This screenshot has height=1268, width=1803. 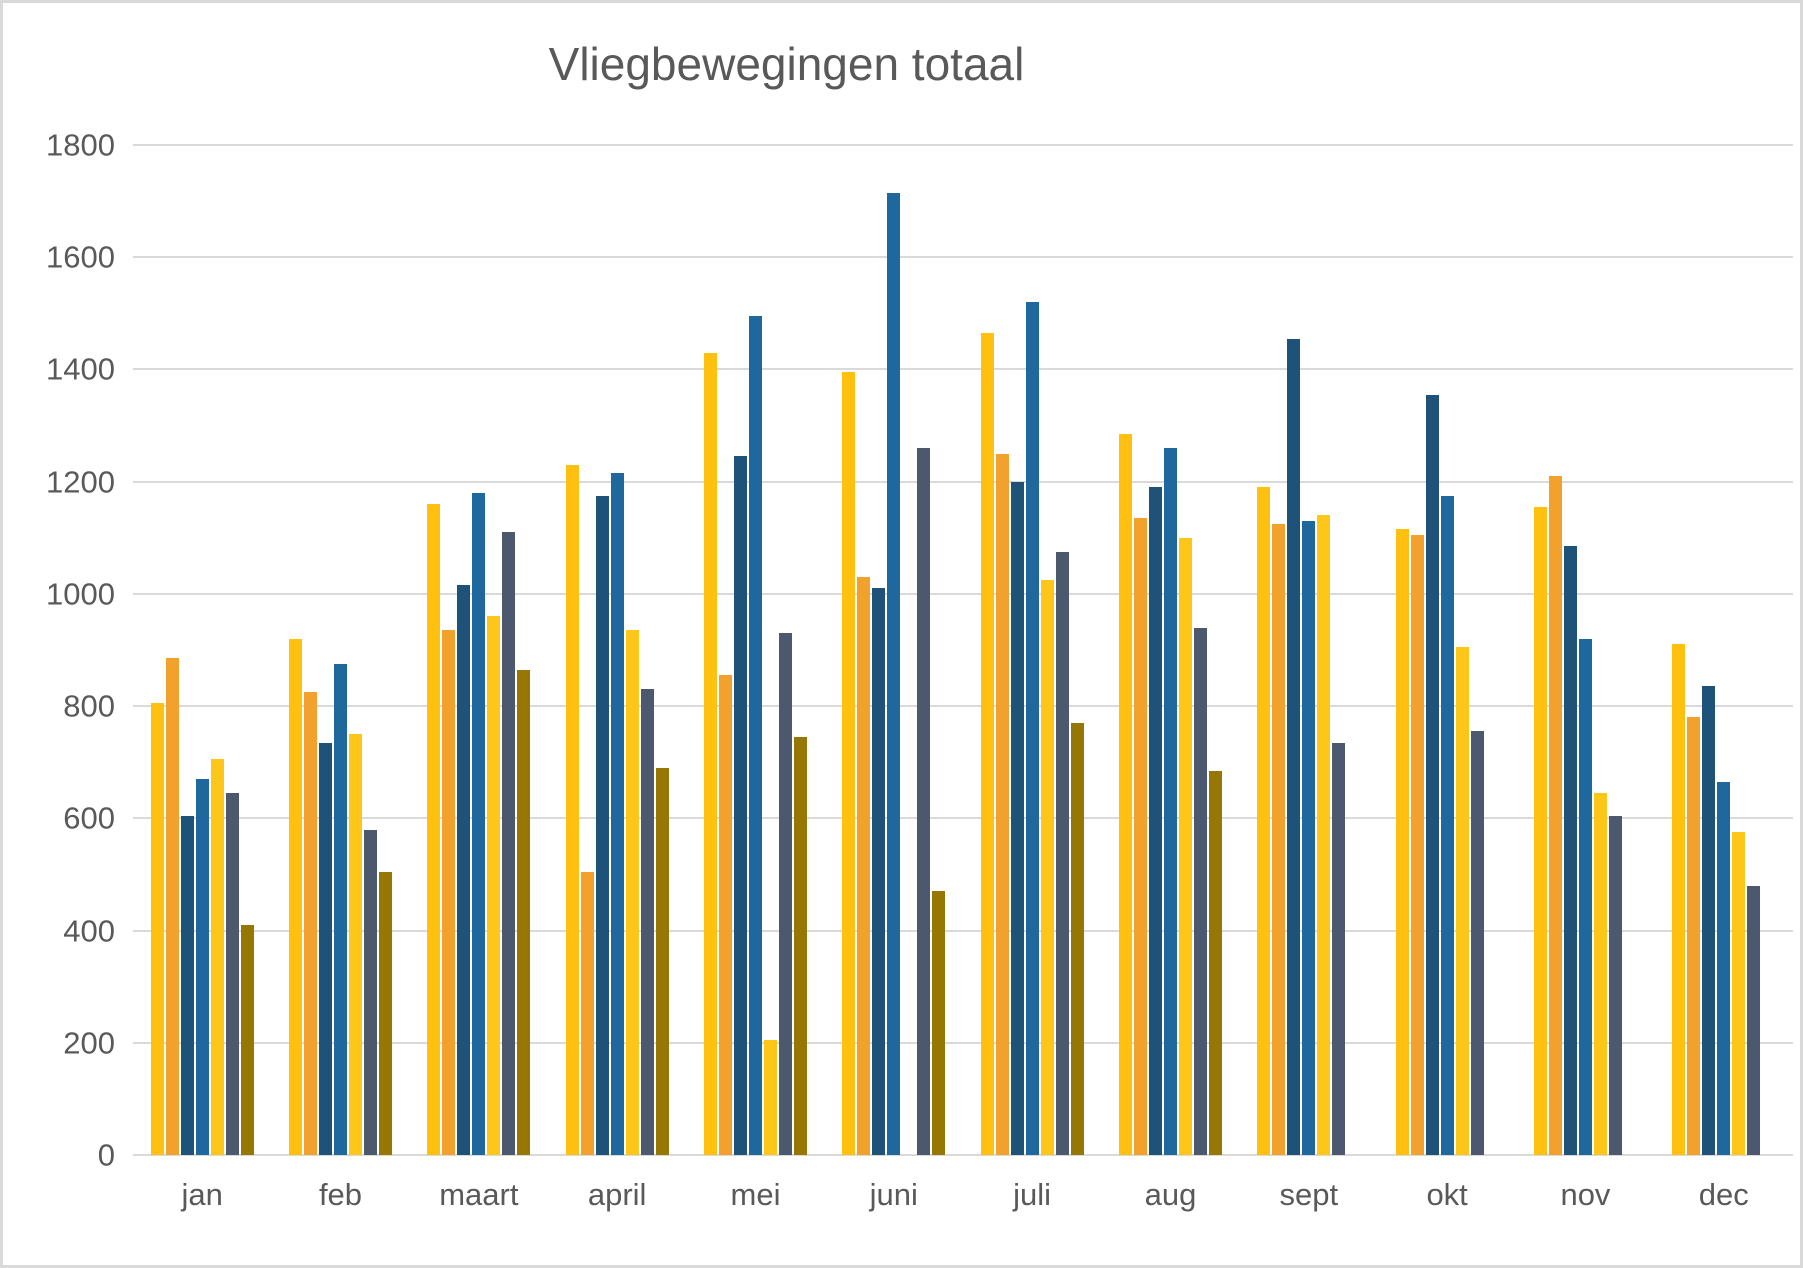 What do you see at coordinates (1615, 985) in the screenshot?
I see `bar-nov-s6` at bounding box center [1615, 985].